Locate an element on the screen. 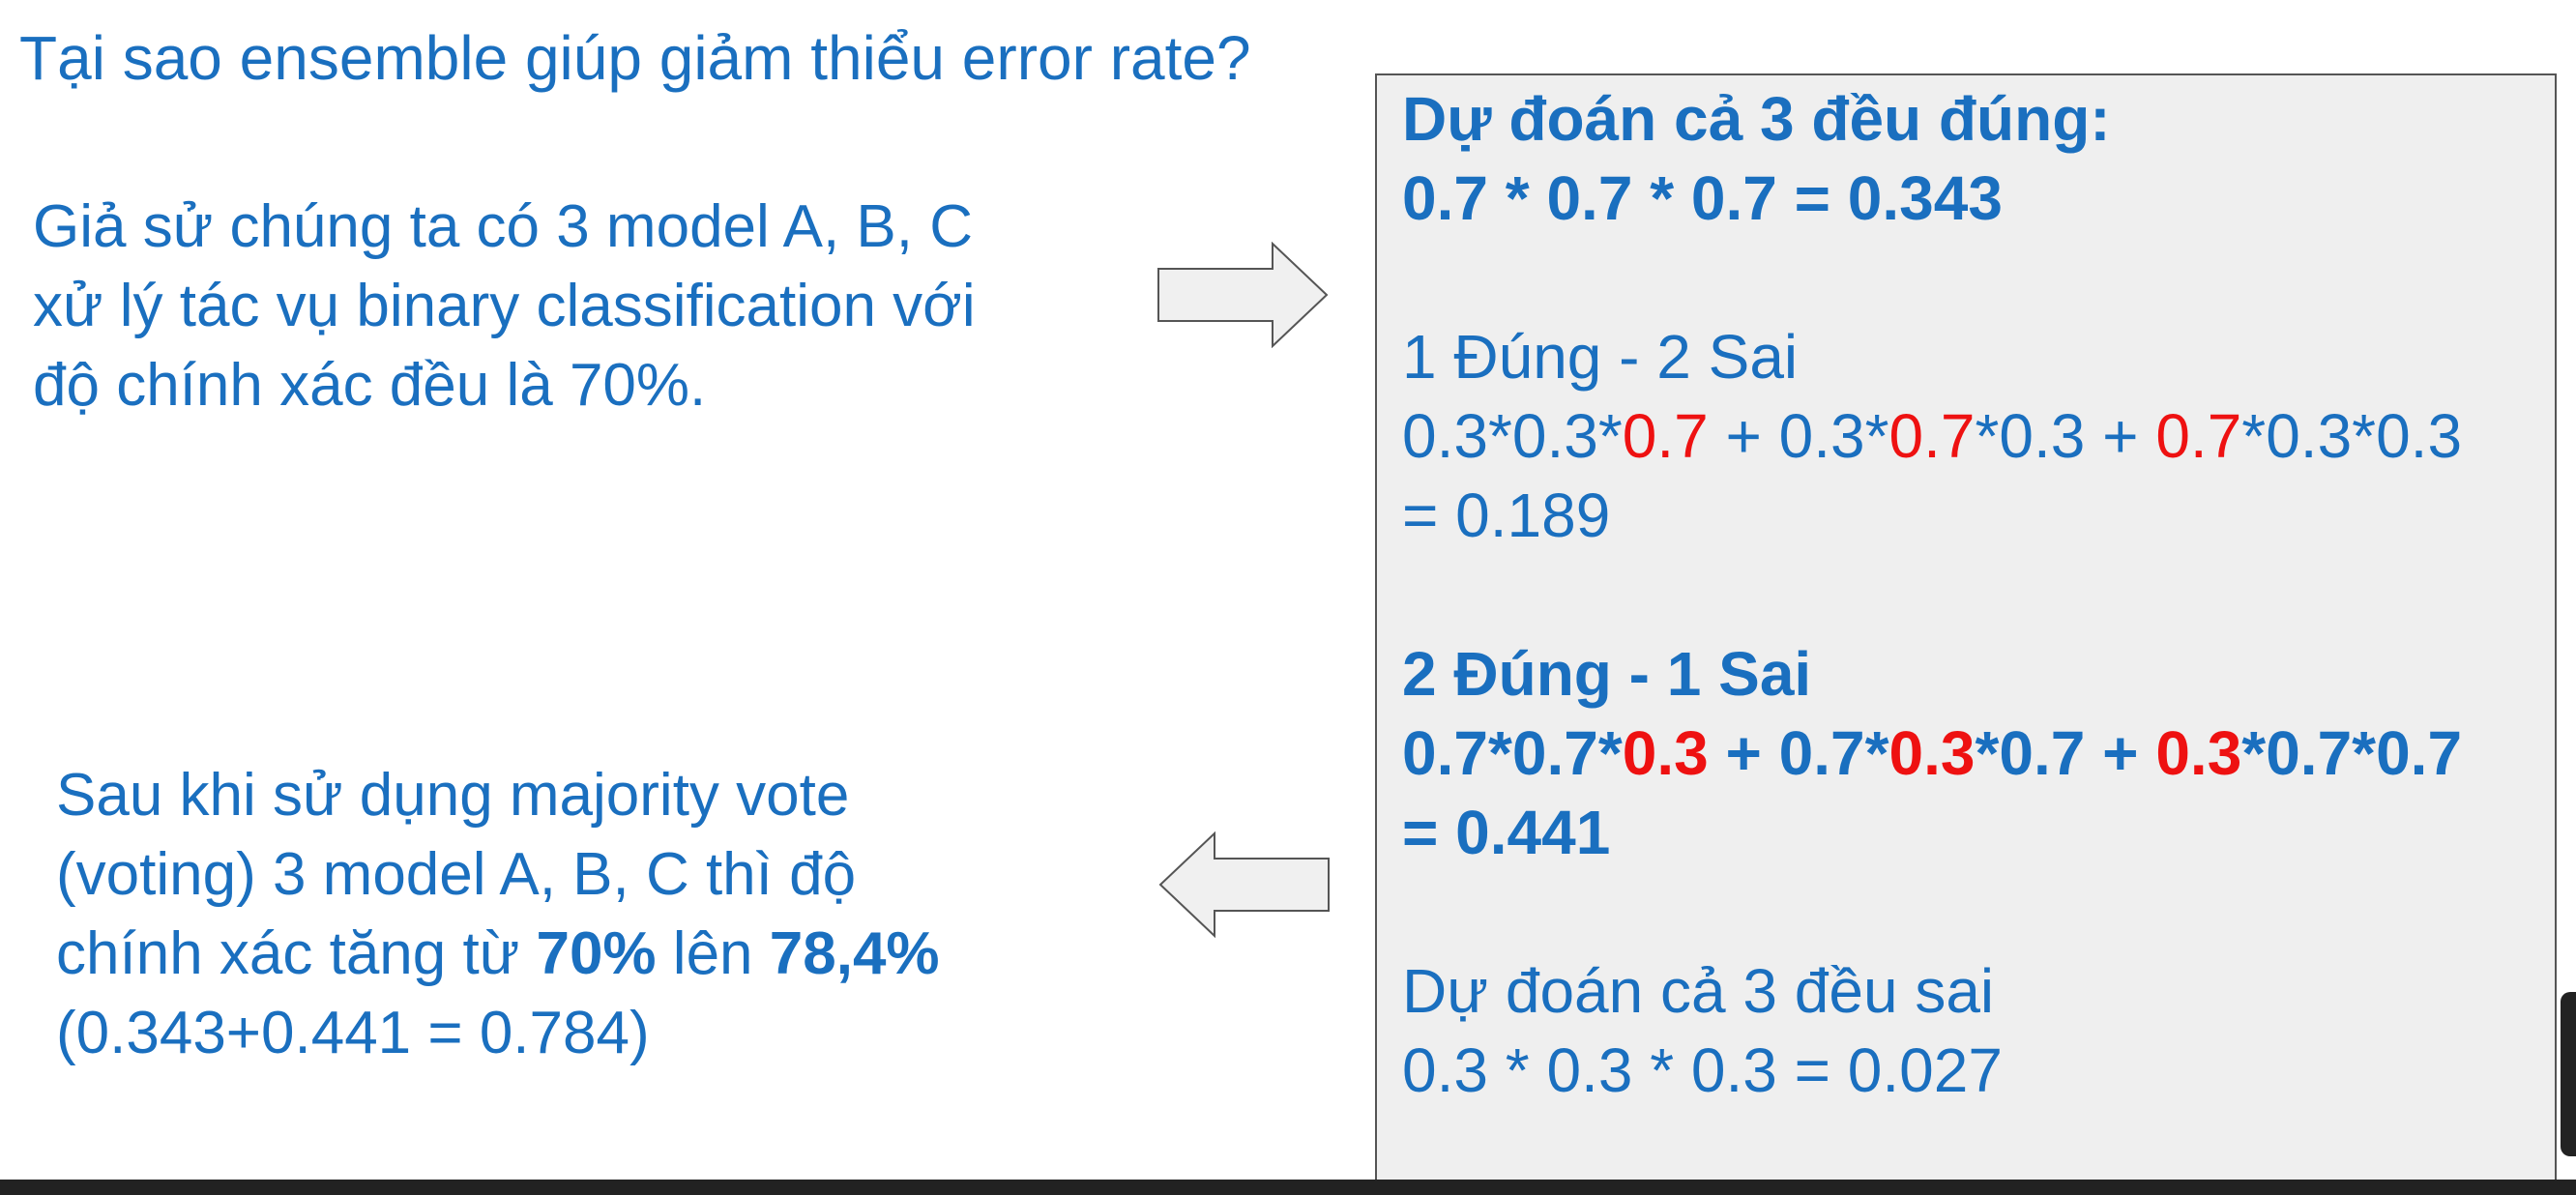  all-correct-formula: 0.7 * 0.7 * 0.7 = 0.343 is located at coordinates (1702, 198).